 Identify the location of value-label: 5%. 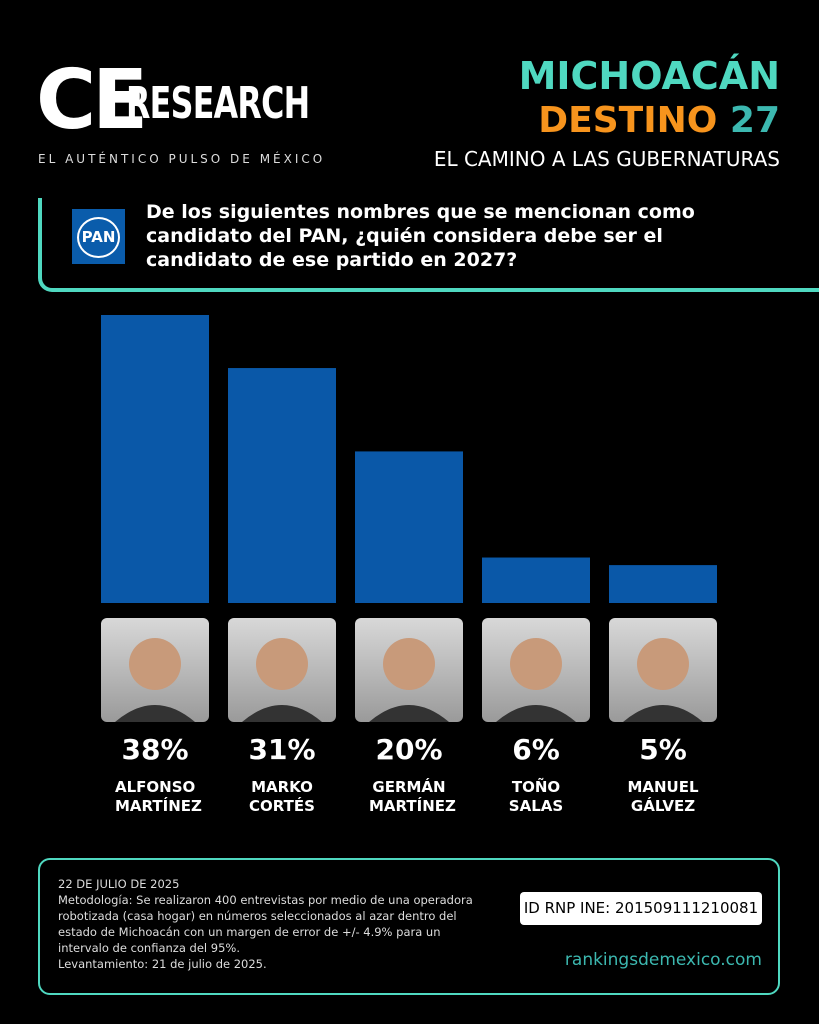
(663, 749).